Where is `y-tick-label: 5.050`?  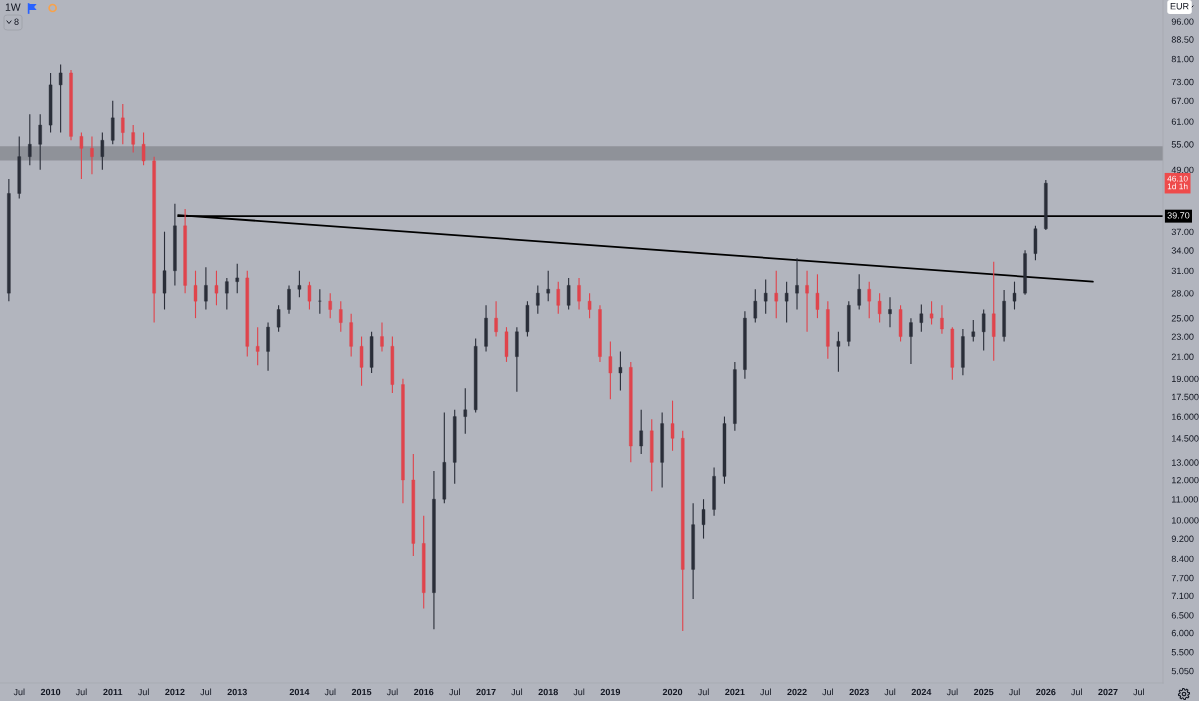 y-tick-label: 5.050 is located at coordinates (1182, 671).